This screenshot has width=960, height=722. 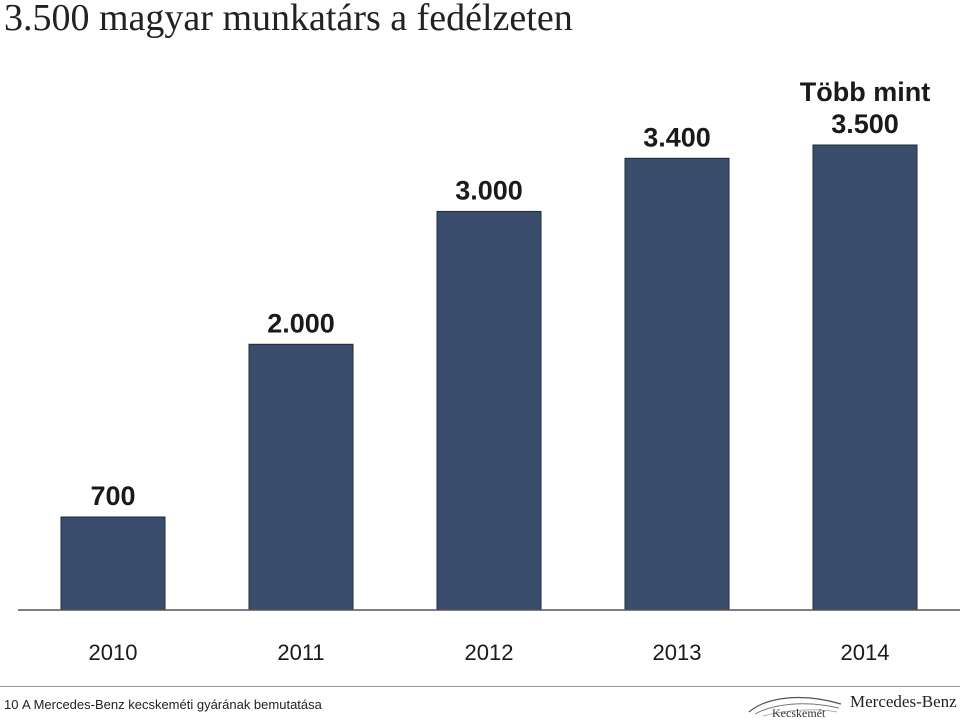 What do you see at coordinates (677, 384) in the screenshot?
I see `bar-2013` at bounding box center [677, 384].